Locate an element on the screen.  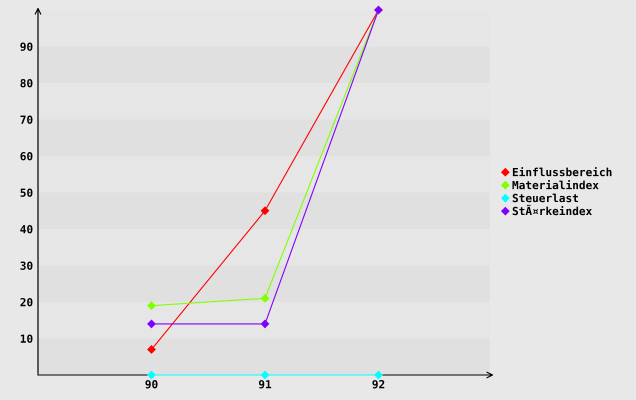
legend-label: StÃ¤rkeindex is located at coordinates (552, 210).